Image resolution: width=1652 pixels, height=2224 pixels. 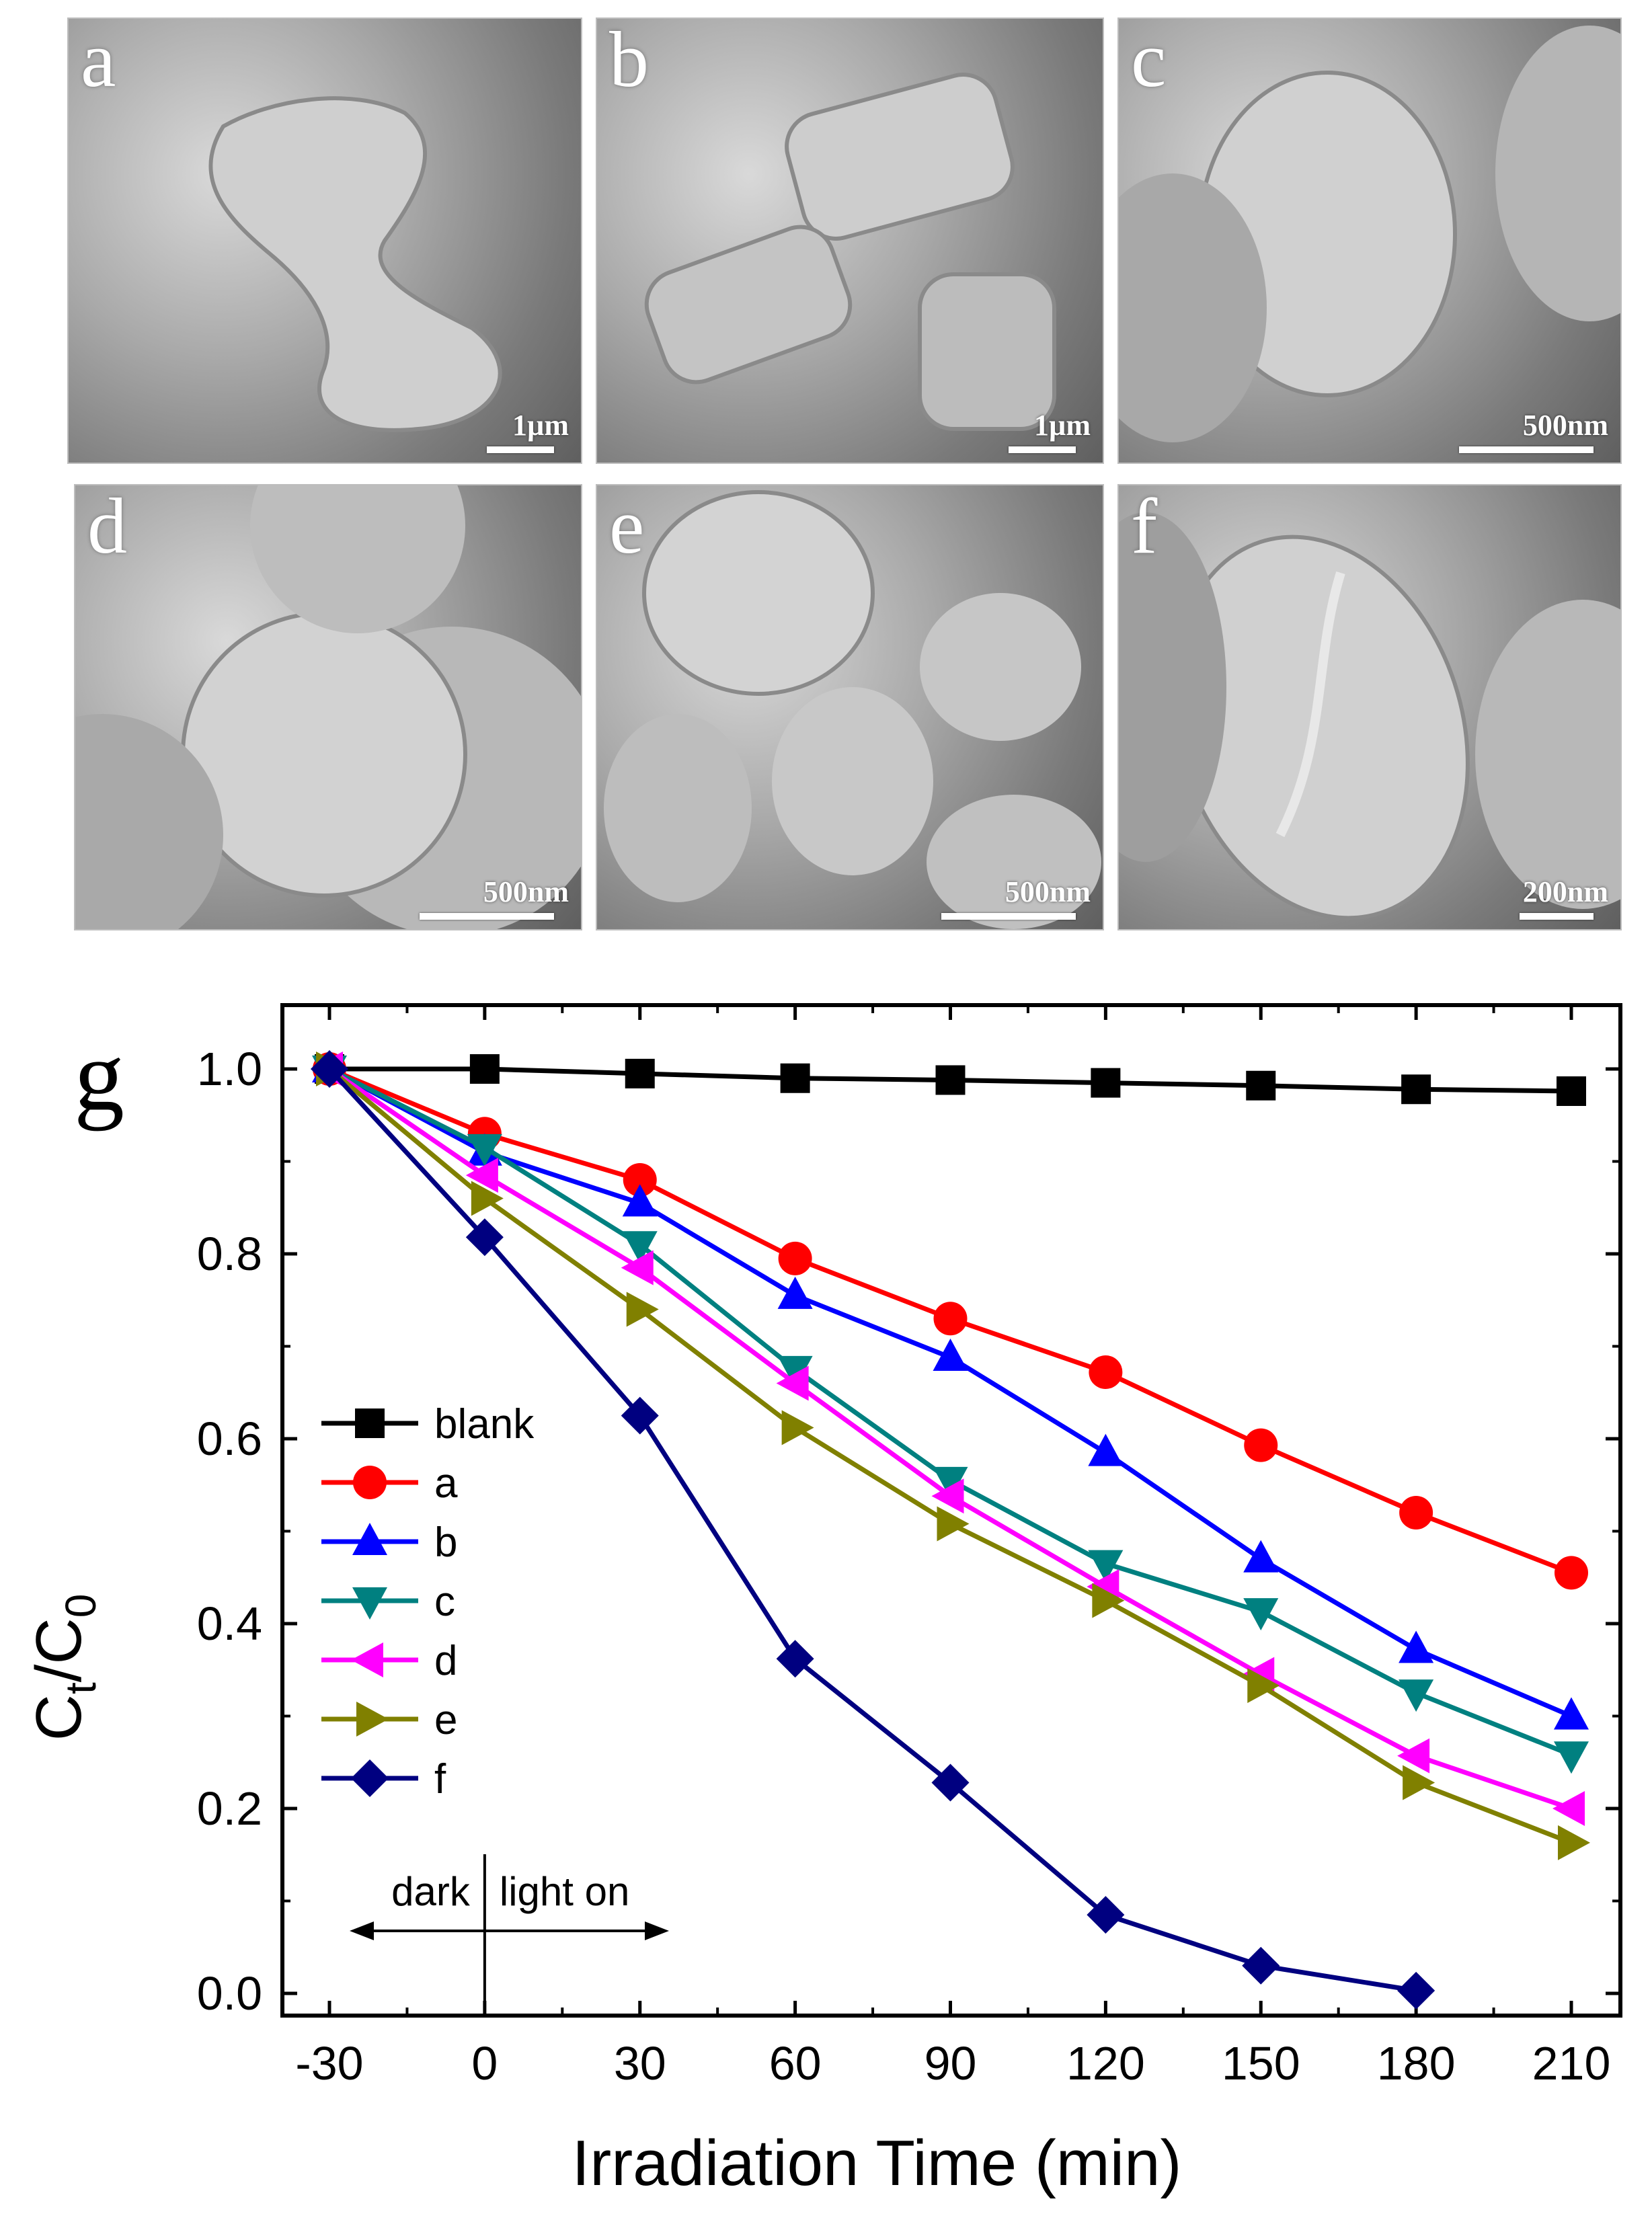 I want to click on x-tick-label: 180, so click(x=1416, y=2063).